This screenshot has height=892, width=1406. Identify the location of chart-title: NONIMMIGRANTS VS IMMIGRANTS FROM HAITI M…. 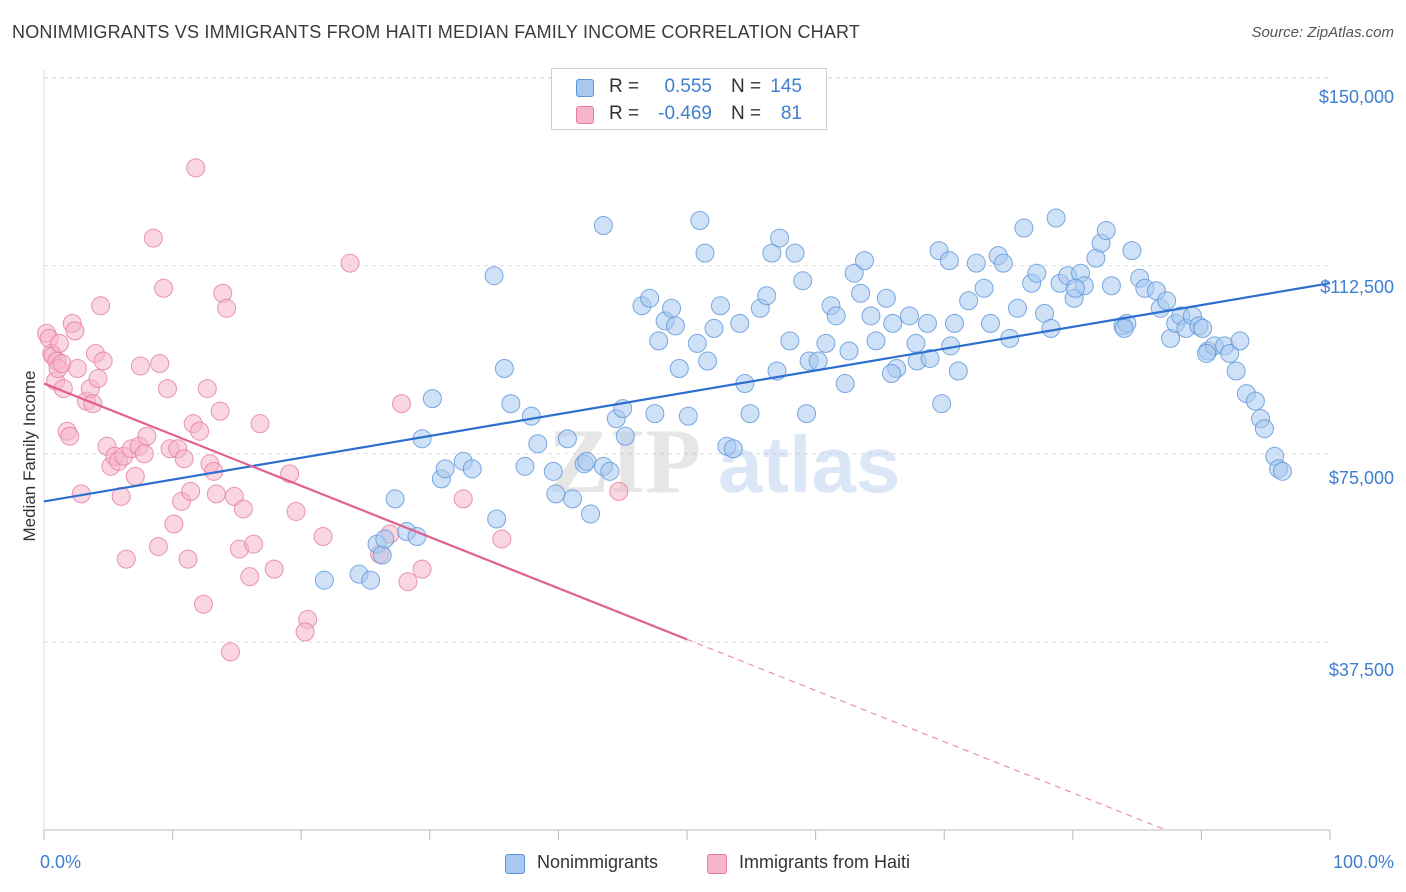
(436, 32).